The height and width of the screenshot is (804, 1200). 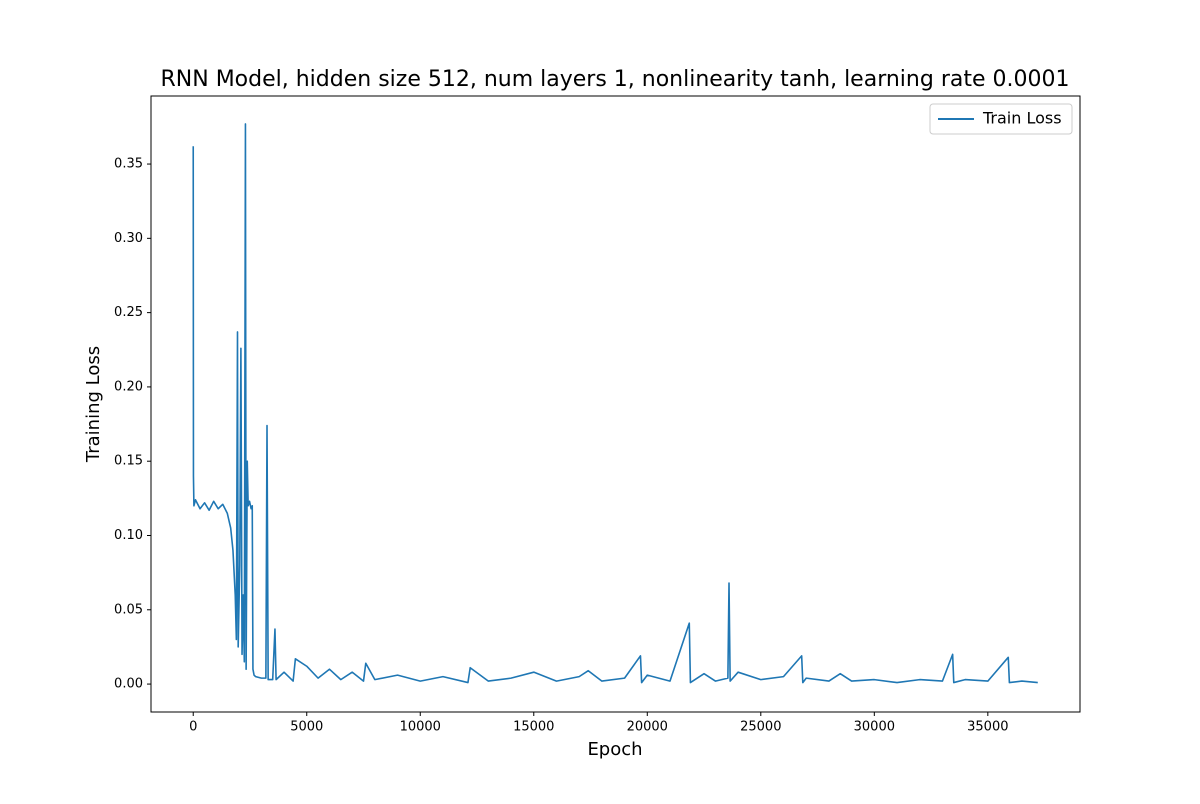 I want to click on x-tick-label: 15000, so click(x=533, y=727).